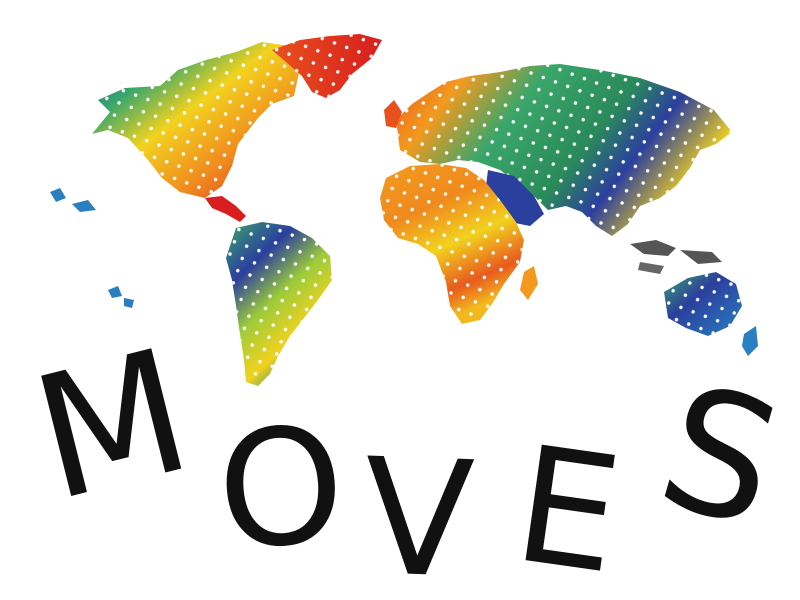 This screenshot has height=600, width=800. Describe the element at coordinates (720, 457) in the screenshot. I see `wordmark-letter-s: S` at that location.